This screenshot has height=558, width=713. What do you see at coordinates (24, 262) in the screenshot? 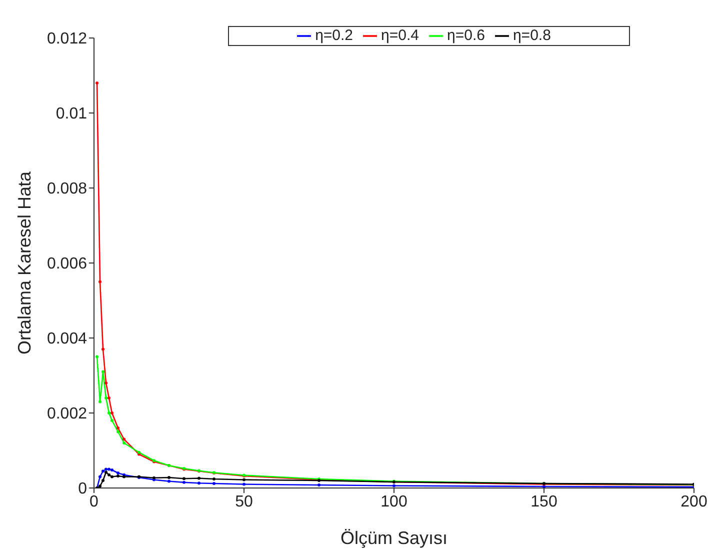
I see `y-axis-title: Ortalama Karesel Hata` at bounding box center [24, 262].